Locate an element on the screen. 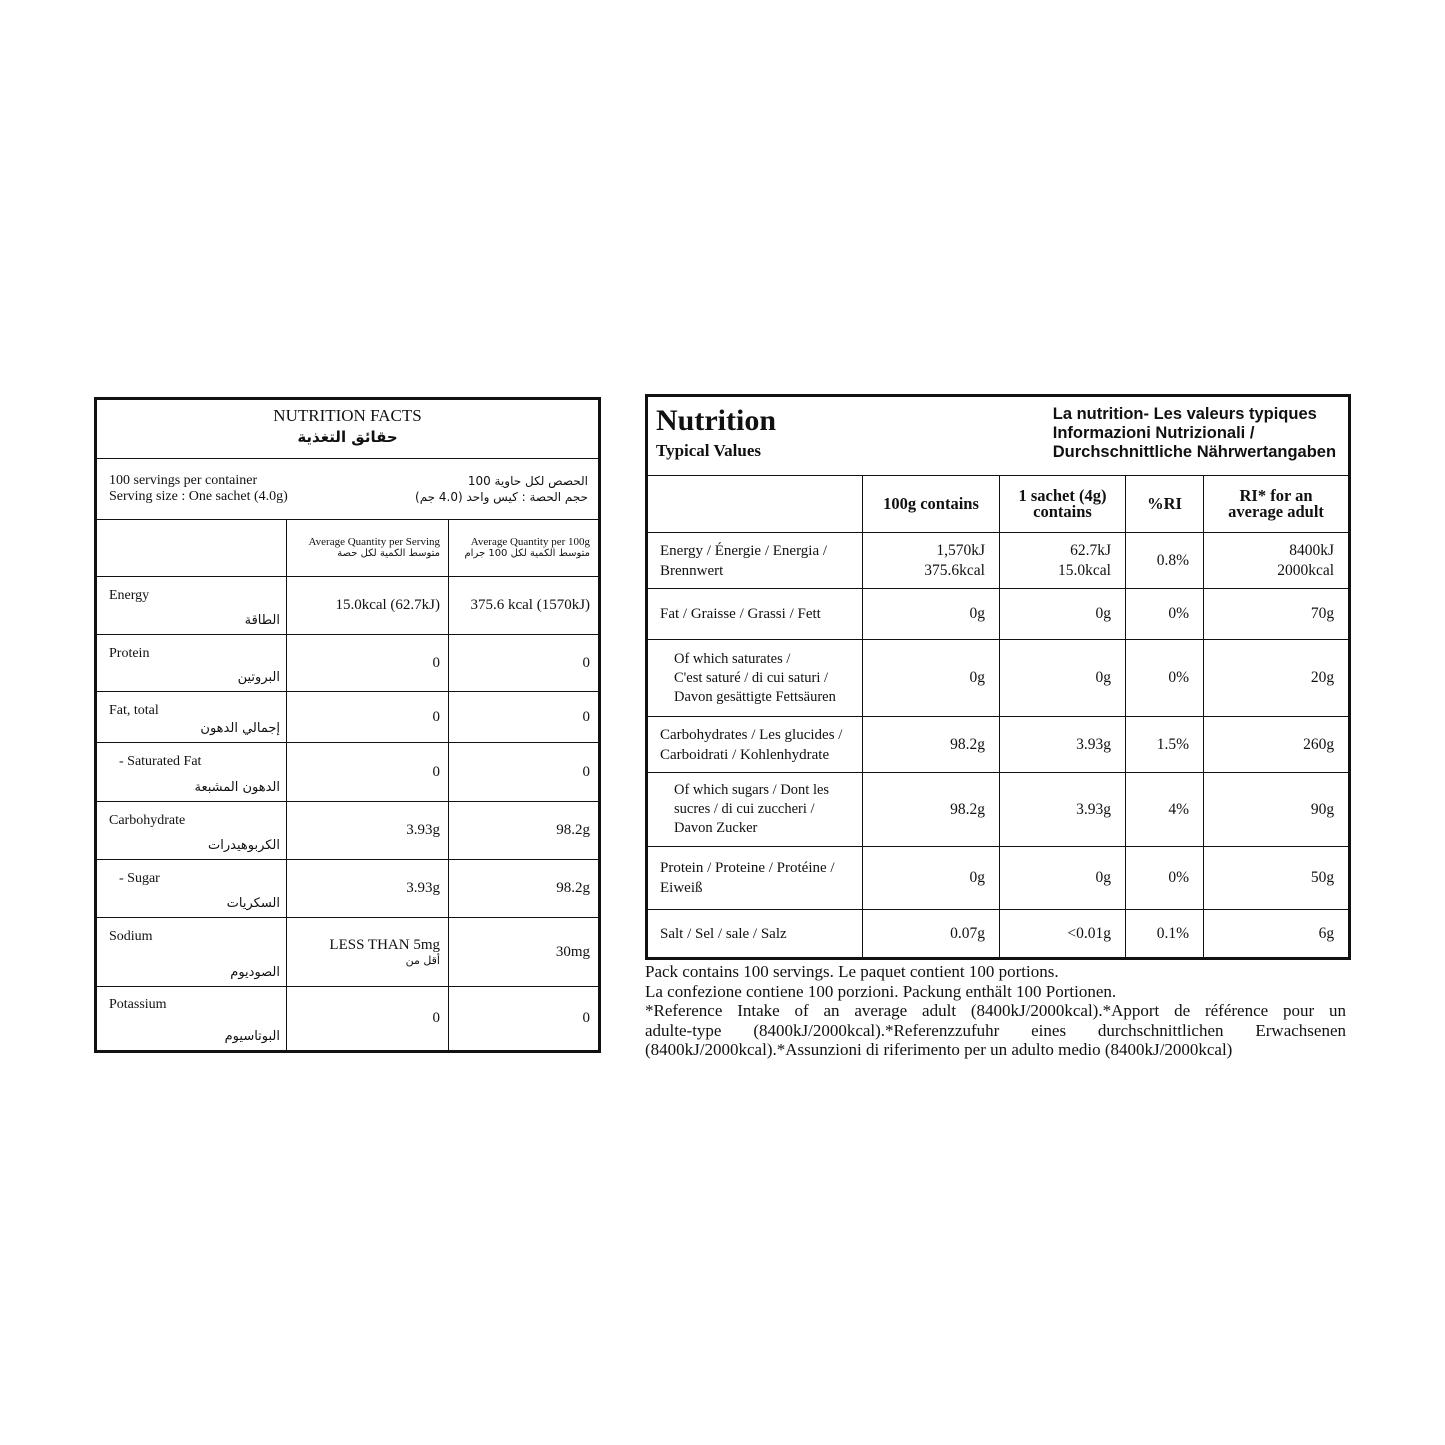 The image size is (1445, 1445). table-cell: 0g is located at coordinates (931, 878).